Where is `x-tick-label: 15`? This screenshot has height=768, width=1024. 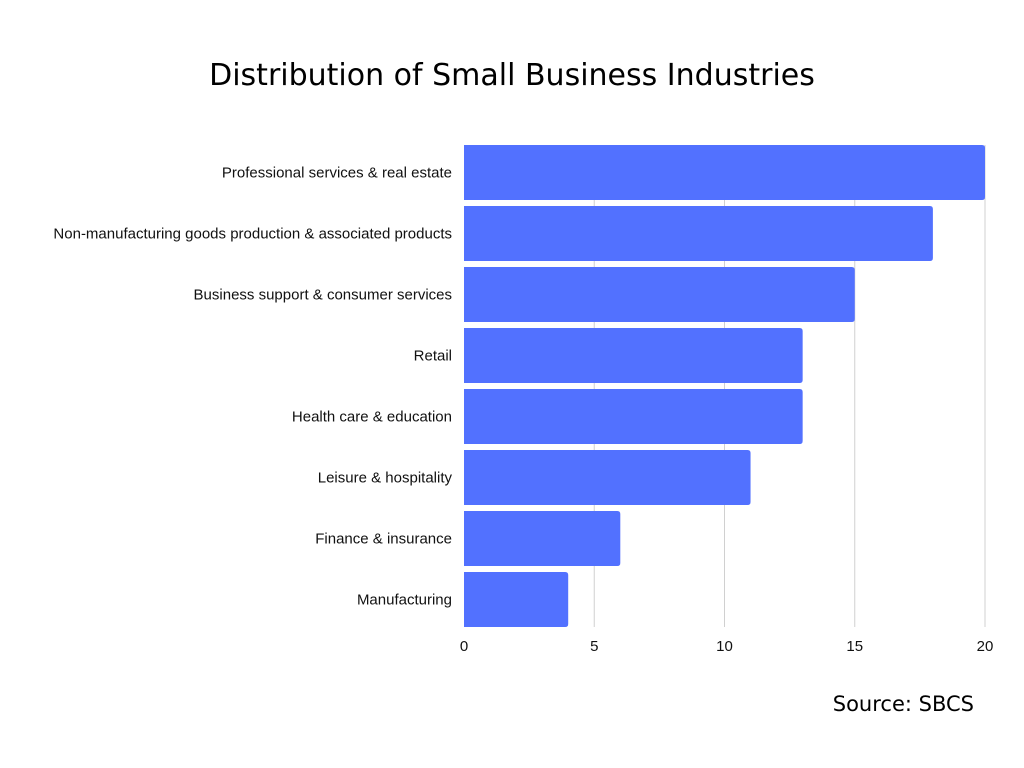
x-tick-label: 15 is located at coordinates (854, 646).